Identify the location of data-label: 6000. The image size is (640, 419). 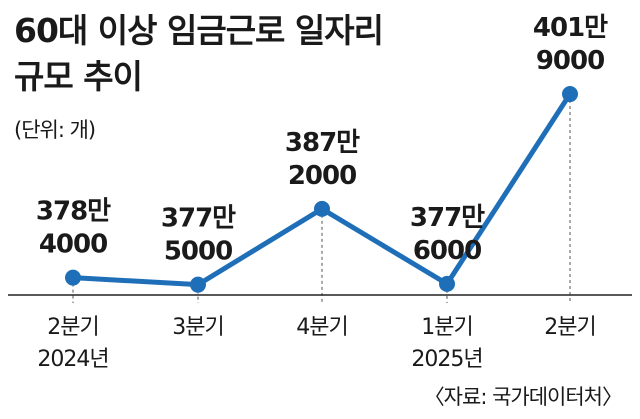
(447, 251).